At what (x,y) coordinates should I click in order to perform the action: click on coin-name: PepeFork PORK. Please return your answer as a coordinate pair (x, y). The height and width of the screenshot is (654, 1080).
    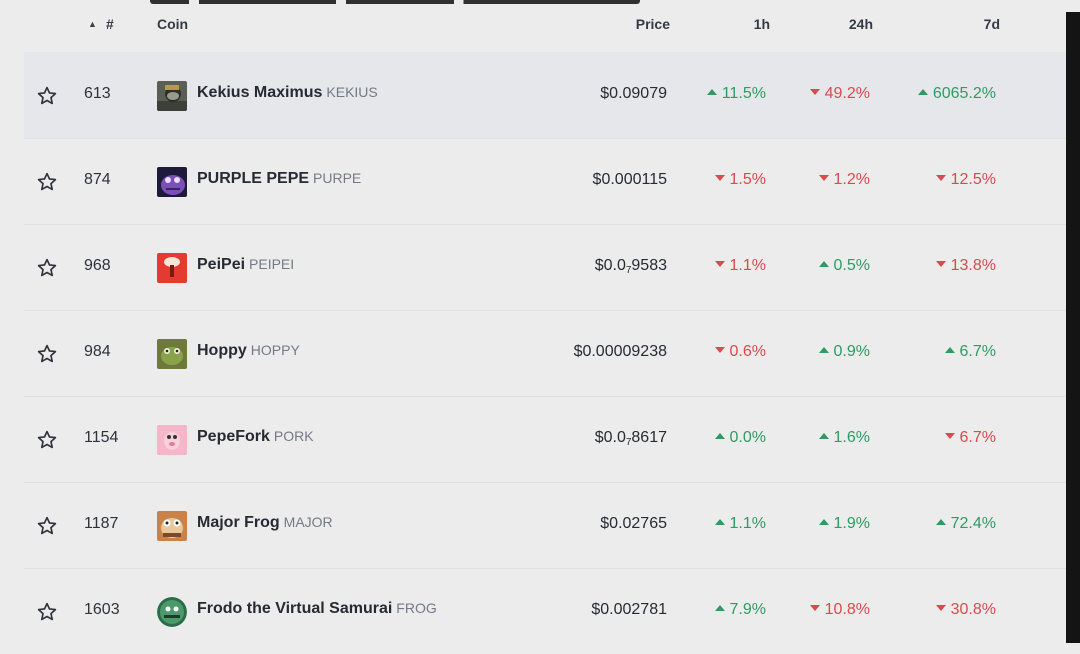
    Looking at the image, I should click on (255, 436).